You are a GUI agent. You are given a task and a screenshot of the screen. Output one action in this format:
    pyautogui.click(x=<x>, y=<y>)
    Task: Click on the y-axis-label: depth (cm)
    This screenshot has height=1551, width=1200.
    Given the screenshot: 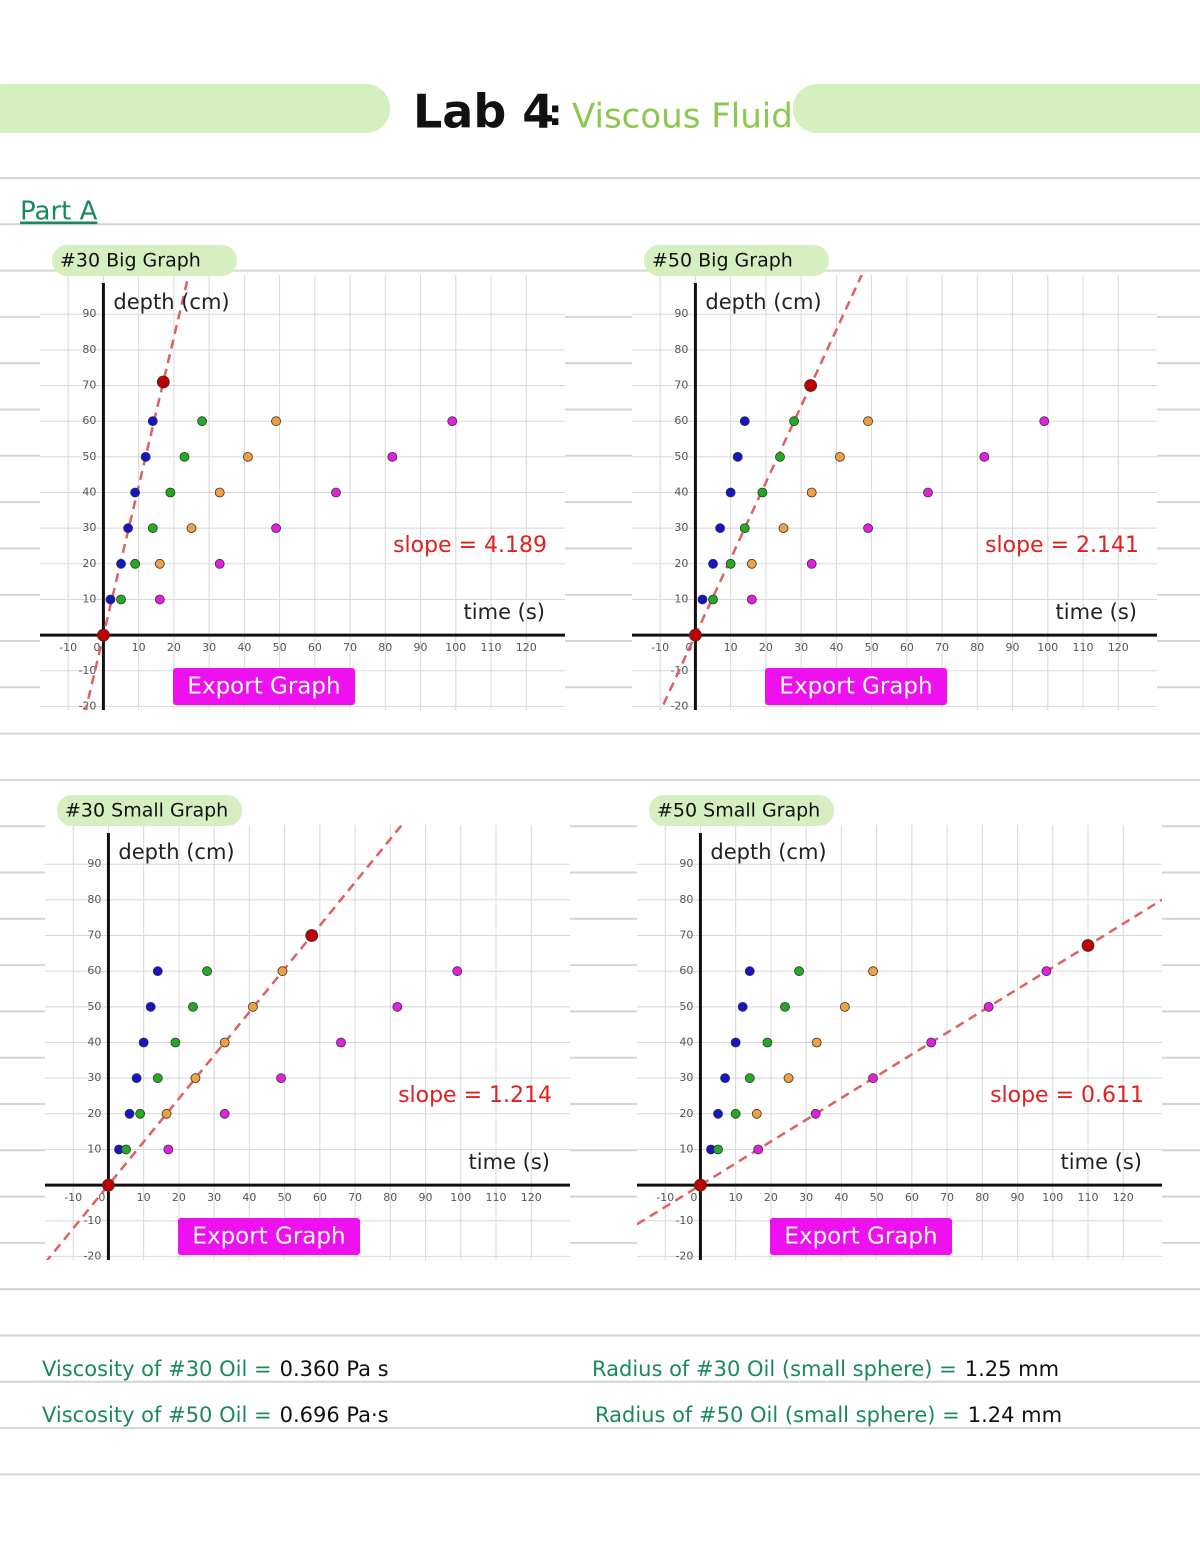 What is the action you would take?
    pyautogui.click(x=768, y=852)
    